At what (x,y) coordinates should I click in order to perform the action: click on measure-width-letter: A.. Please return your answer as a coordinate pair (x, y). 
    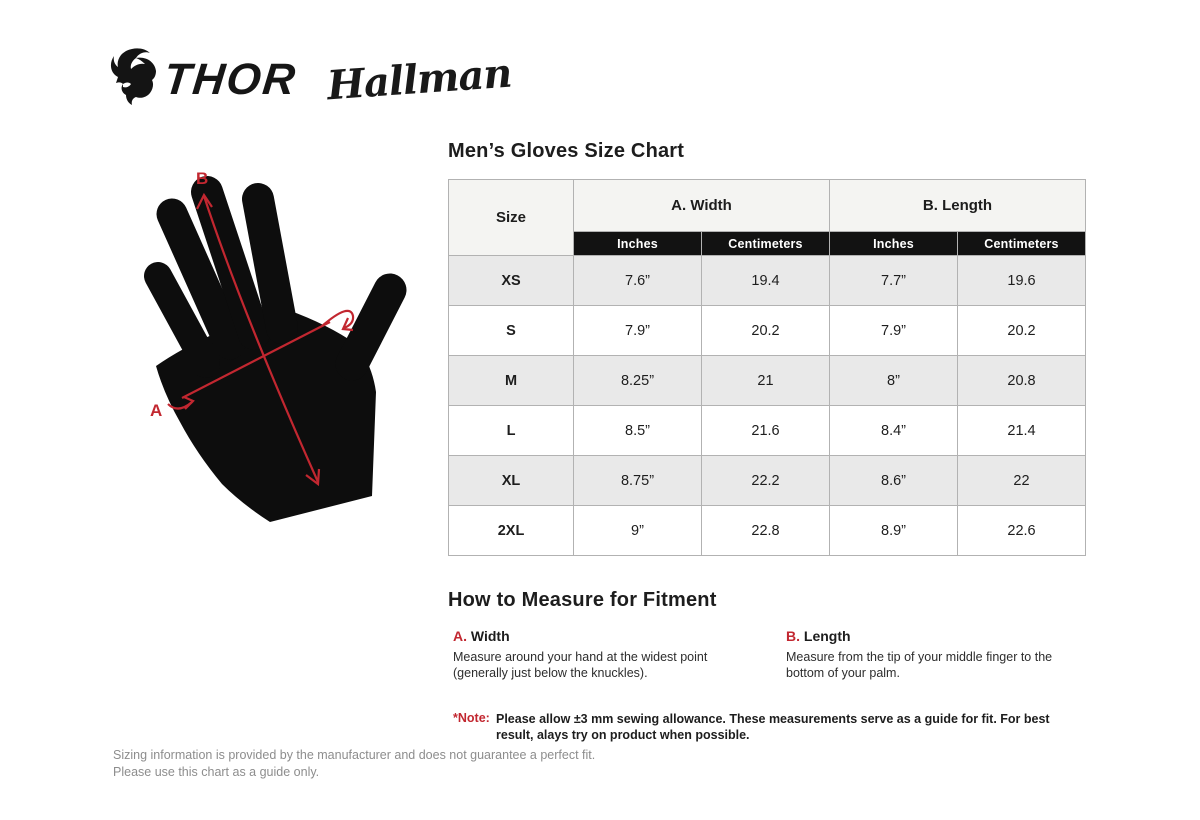
    Looking at the image, I should click on (460, 636).